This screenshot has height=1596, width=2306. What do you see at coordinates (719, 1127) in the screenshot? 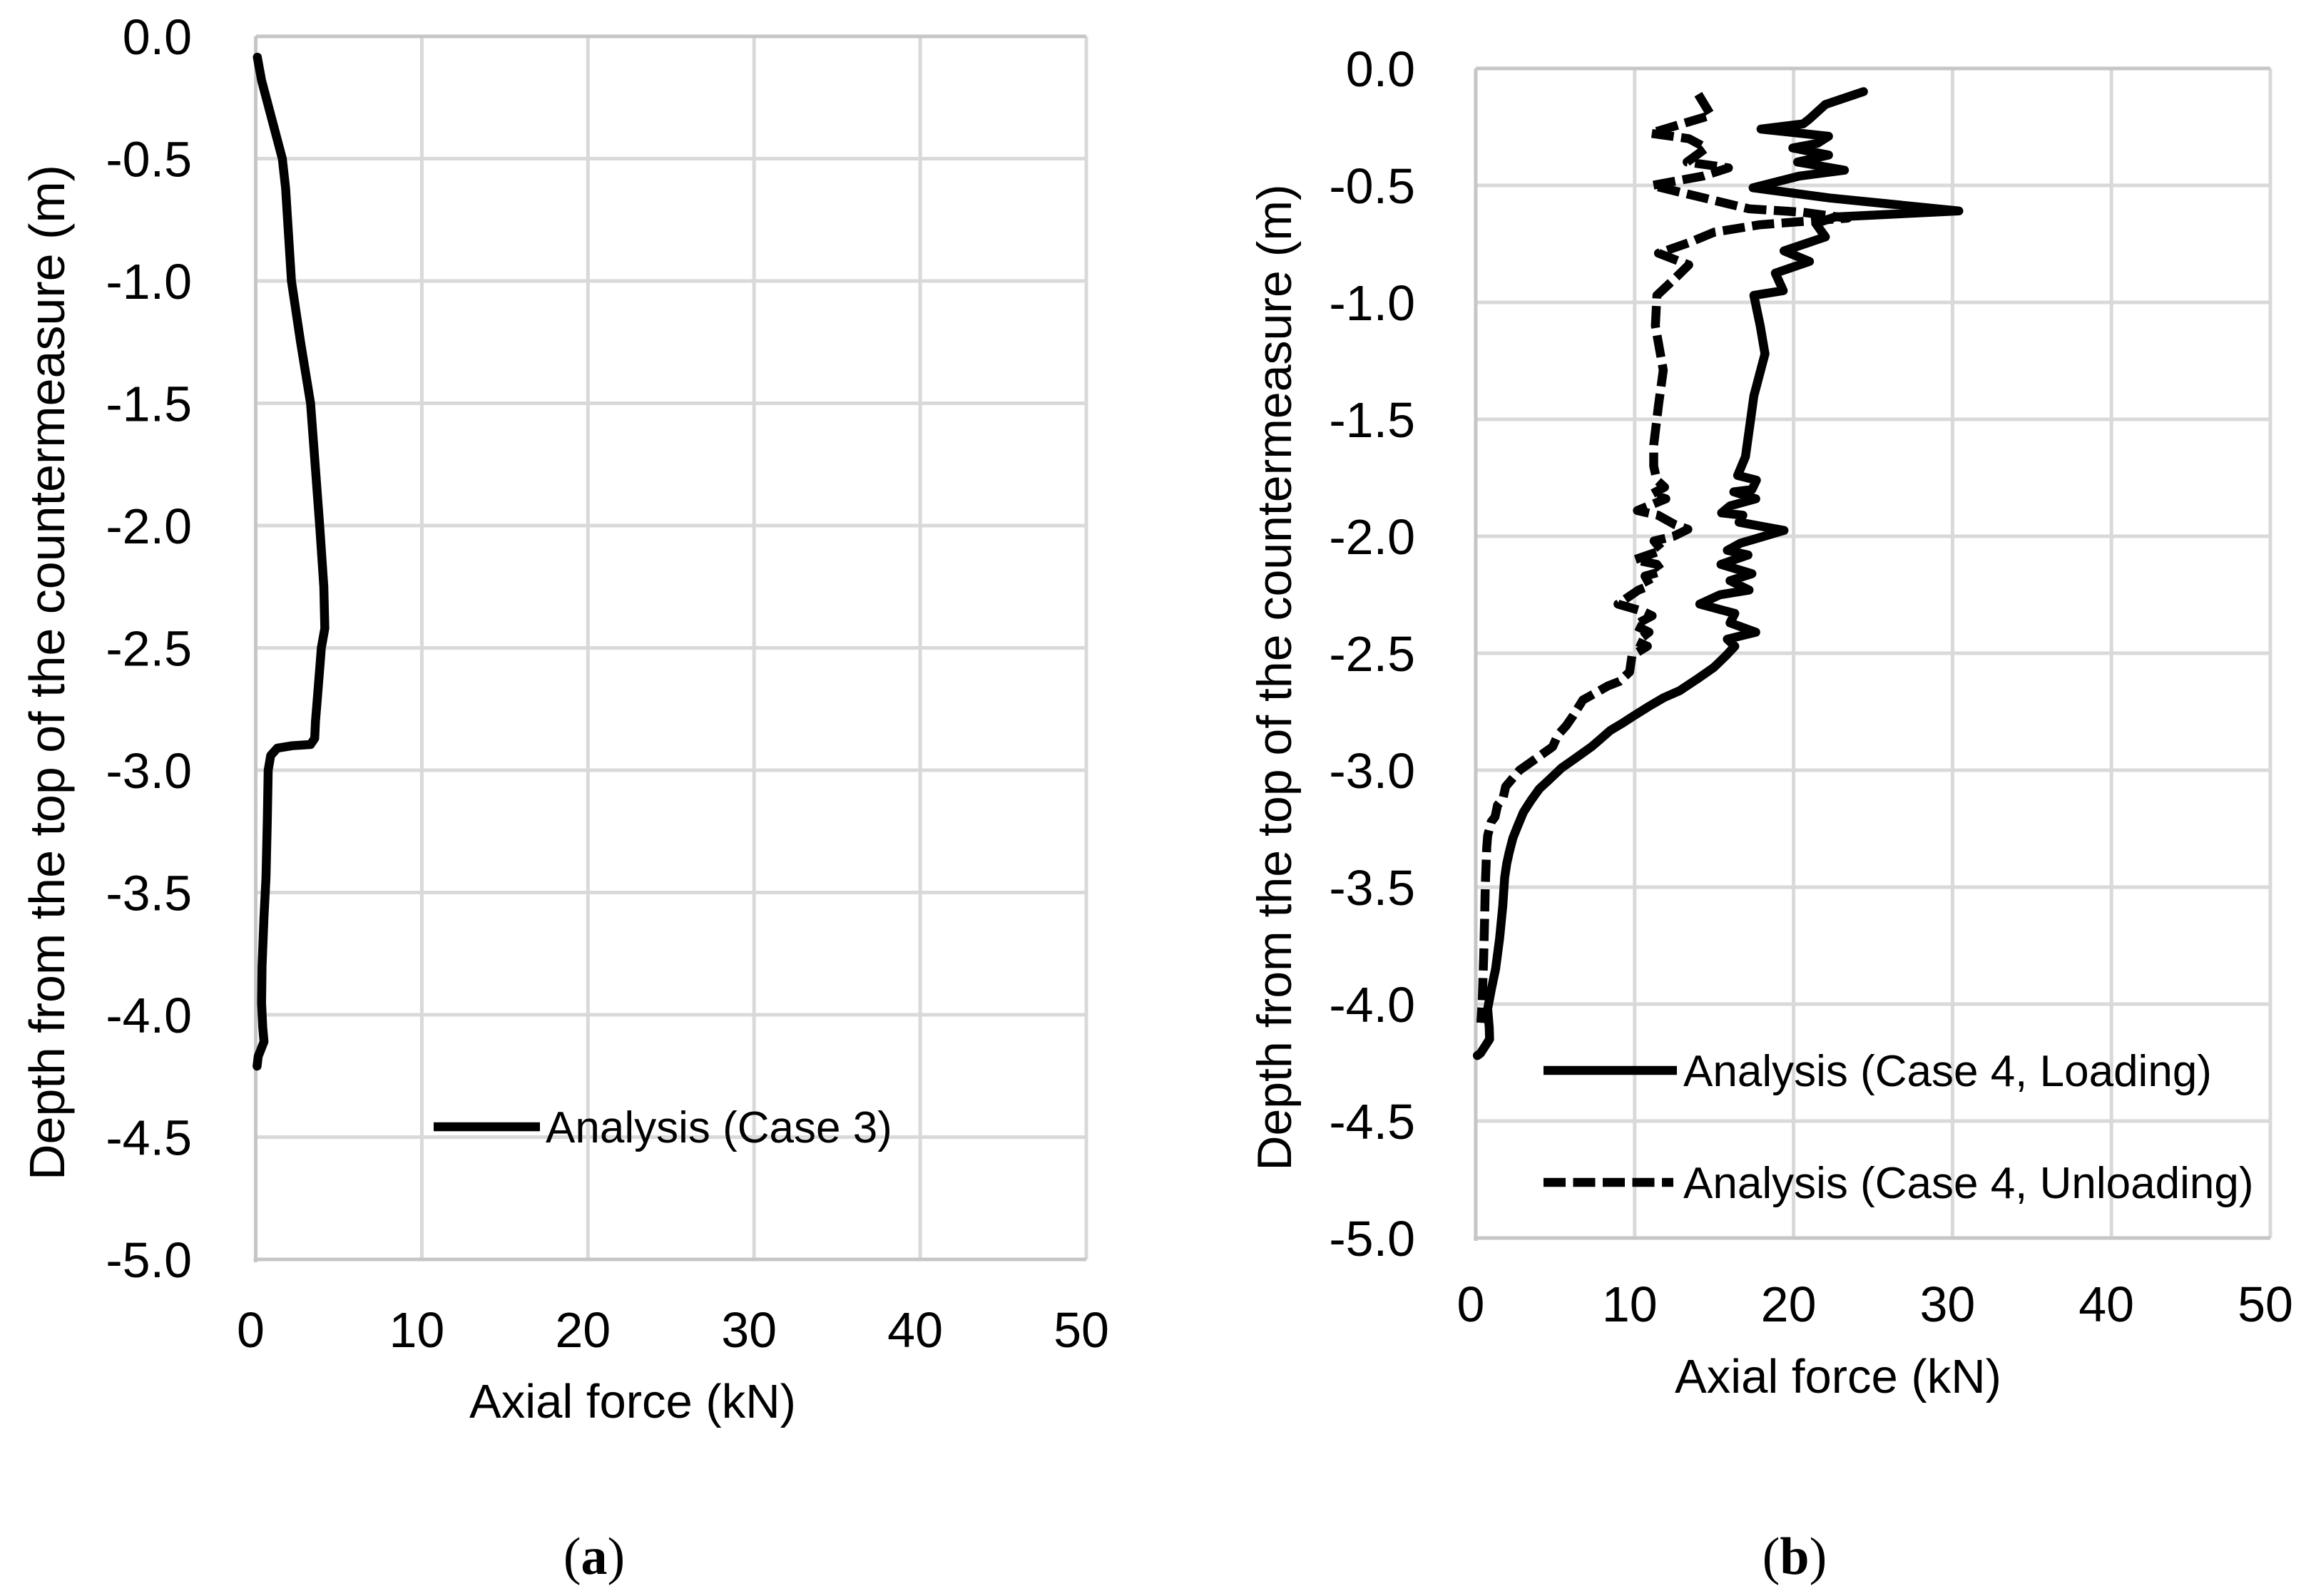
I see `svg-text: Analysis (Case 3)` at bounding box center [719, 1127].